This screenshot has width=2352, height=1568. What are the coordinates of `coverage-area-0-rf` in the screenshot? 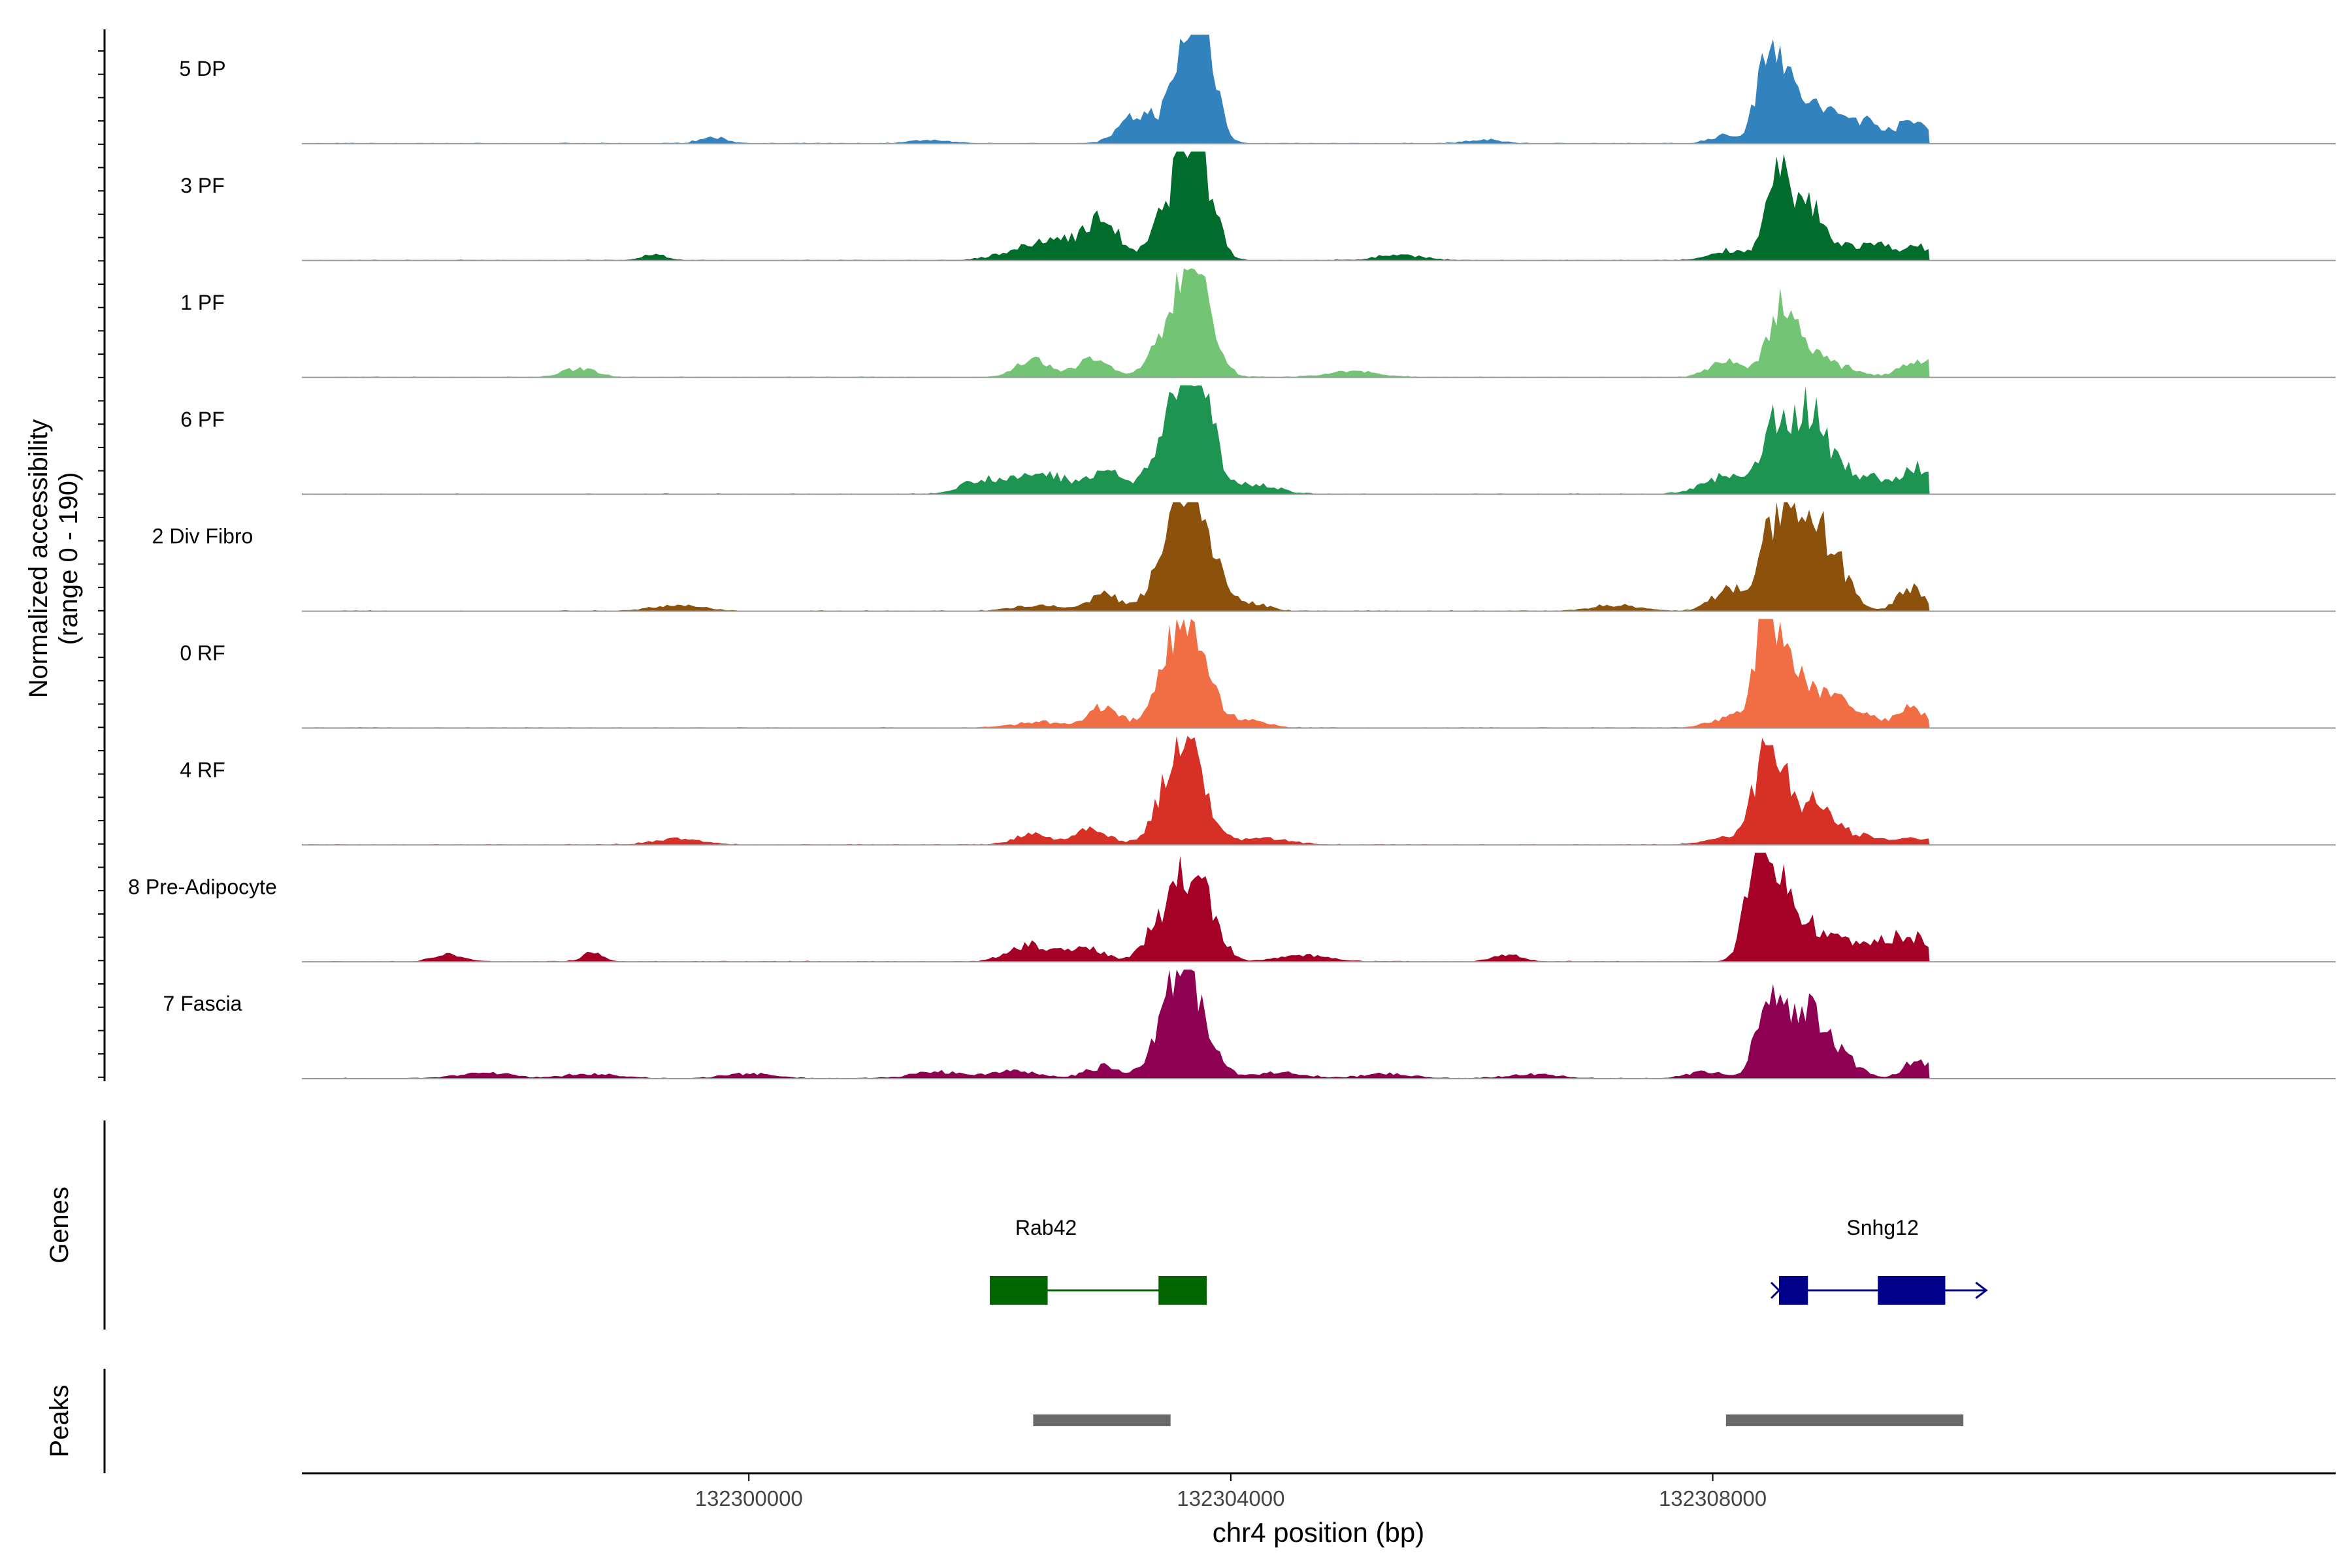 It's located at (1116, 673).